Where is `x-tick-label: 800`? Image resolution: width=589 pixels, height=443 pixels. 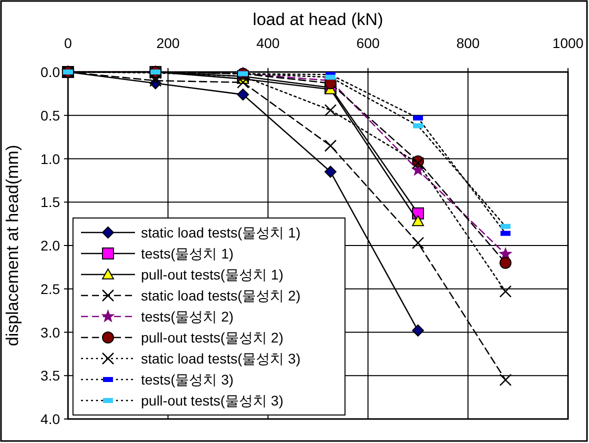 x-tick-label: 800 is located at coordinates (468, 43).